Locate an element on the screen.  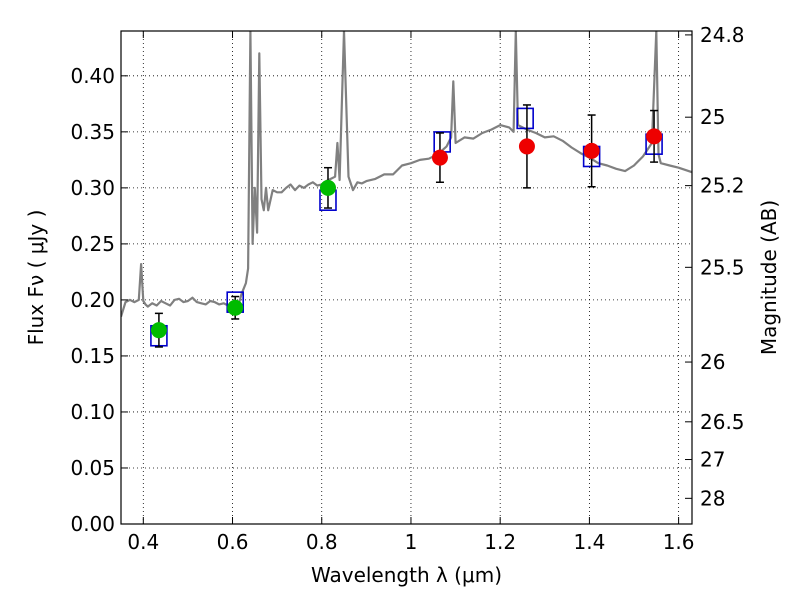
y-tick-label: 0.05 is located at coordinates (92, 468).